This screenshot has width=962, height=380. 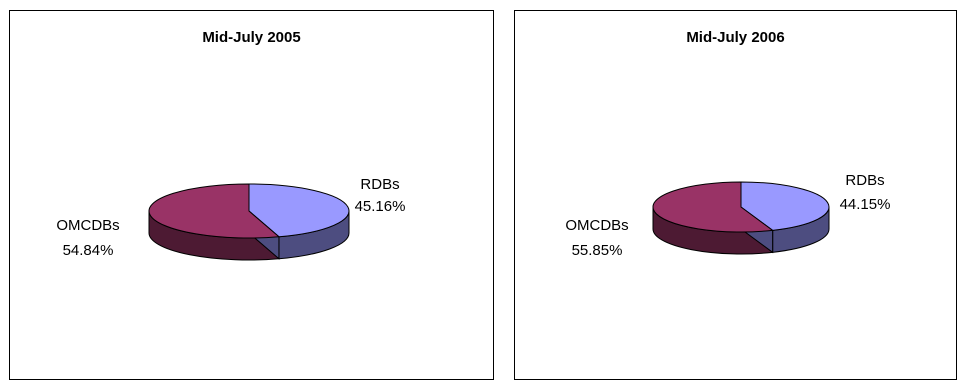 I want to click on pie-chart-2005: RDBs 45.16% OMCDBs 54.84%, so click(x=231, y=218).